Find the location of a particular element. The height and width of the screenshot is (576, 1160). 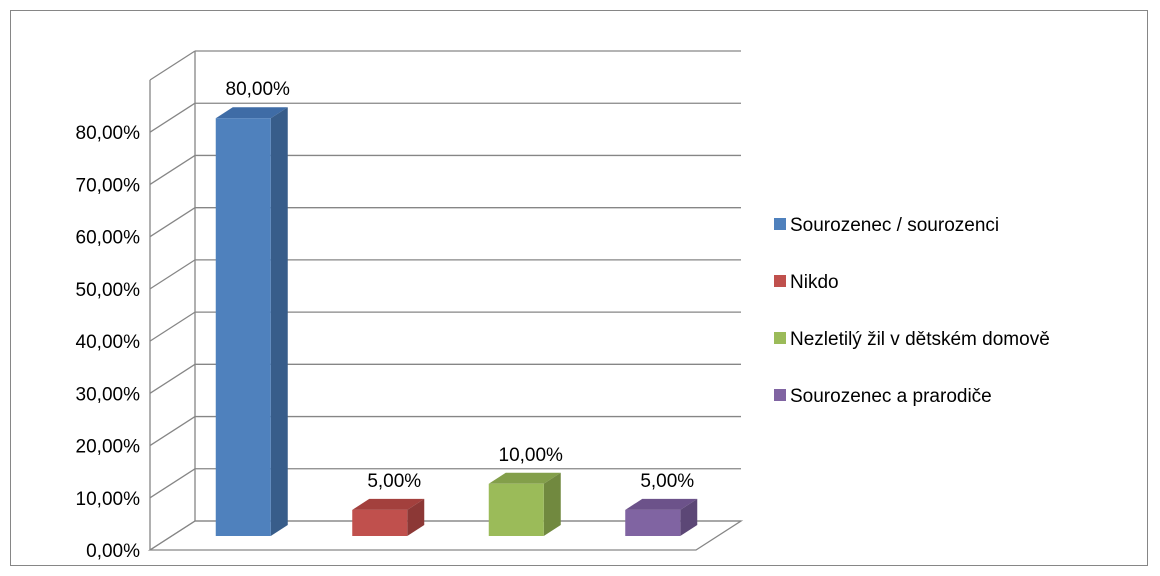

legend-item: Nezletilý žil v dětském domově is located at coordinates (912, 339).